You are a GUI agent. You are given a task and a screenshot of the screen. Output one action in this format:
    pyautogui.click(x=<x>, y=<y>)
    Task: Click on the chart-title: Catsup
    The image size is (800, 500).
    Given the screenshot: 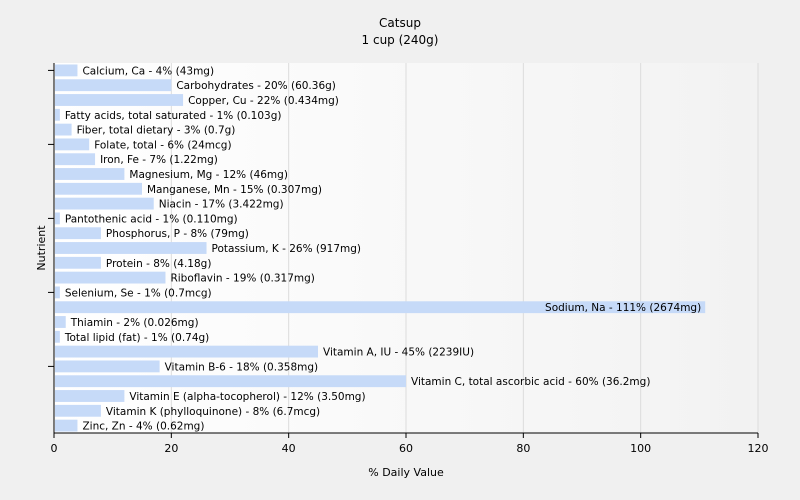 What is the action you would take?
    pyautogui.click(x=400, y=23)
    